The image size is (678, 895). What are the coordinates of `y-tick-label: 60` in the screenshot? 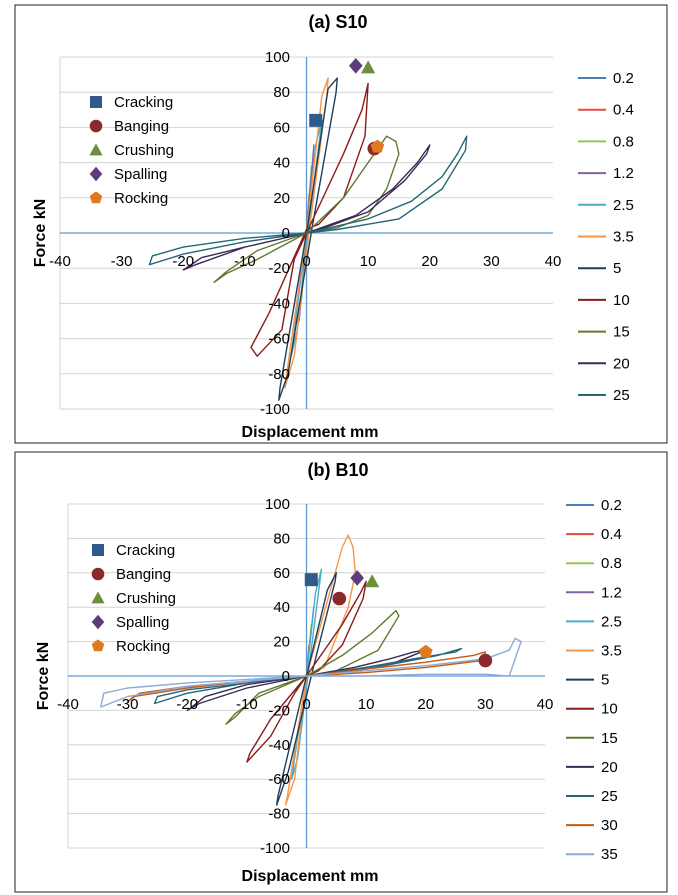 It's located at (281, 573).